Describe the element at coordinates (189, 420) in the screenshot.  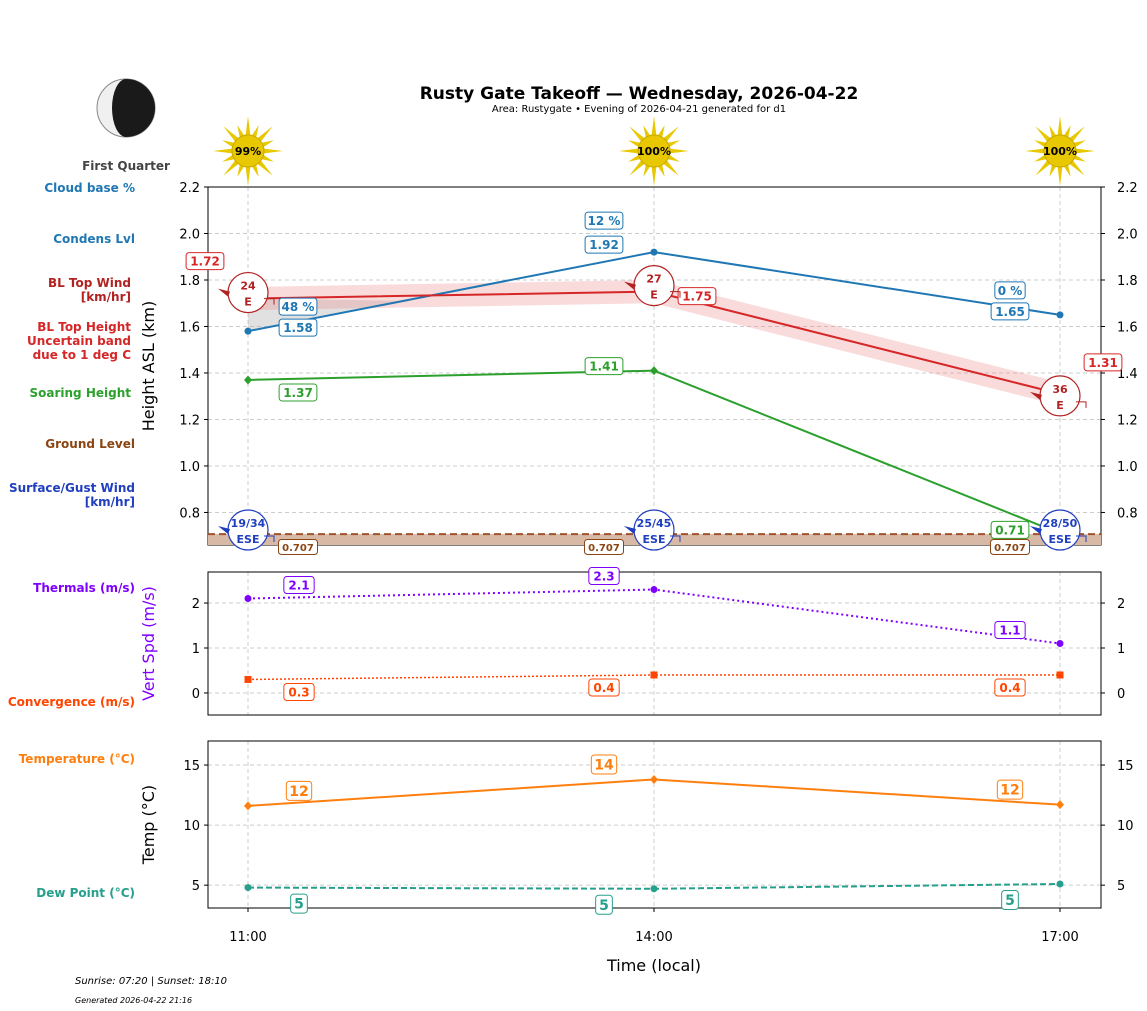
I see `y-tick-label: 1.2` at that location.